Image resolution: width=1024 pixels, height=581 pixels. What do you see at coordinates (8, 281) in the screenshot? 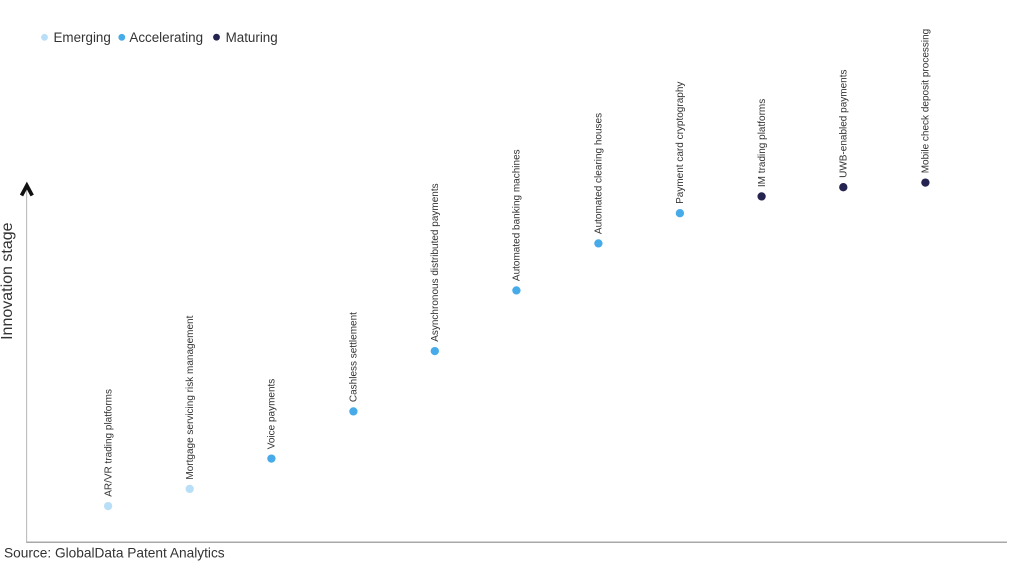
I see `svg-text: Innovation stage` at bounding box center [8, 281].